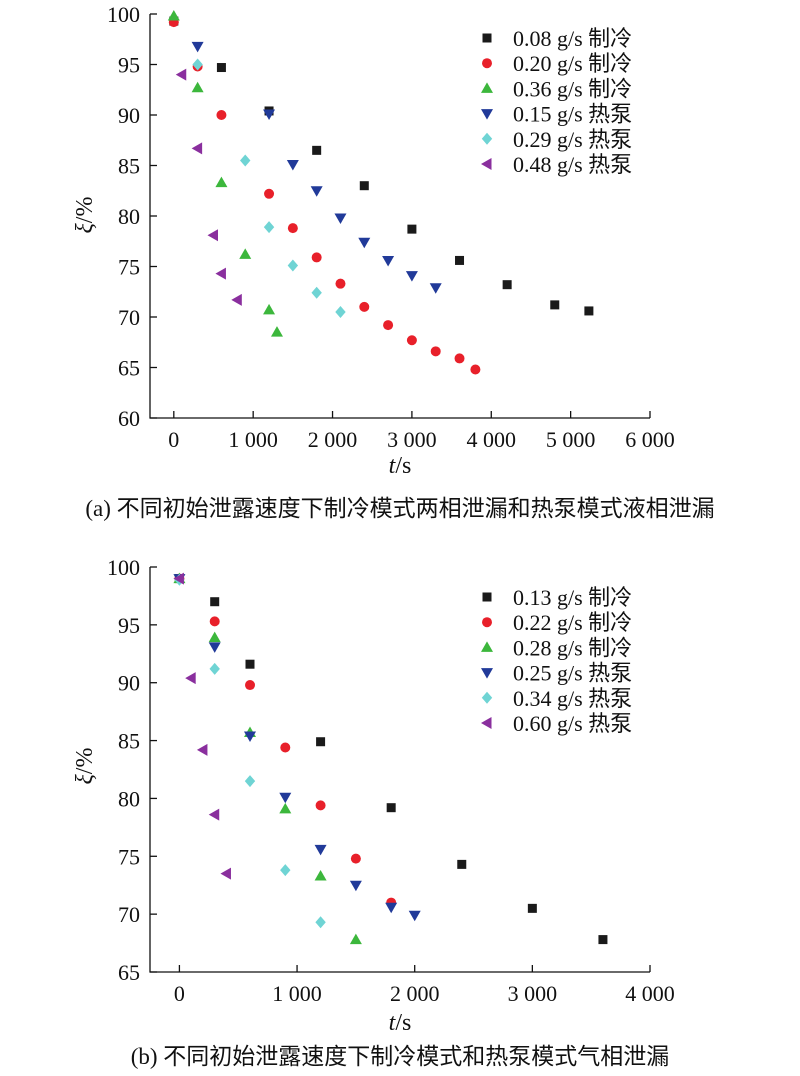 Image resolution: width=800 pixels, height=1076 pixels. What do you see at coordinates (179, 993) in the screenshot?
I see `panel-b-x-tick-label: 0` at bounding box center [179, 993].